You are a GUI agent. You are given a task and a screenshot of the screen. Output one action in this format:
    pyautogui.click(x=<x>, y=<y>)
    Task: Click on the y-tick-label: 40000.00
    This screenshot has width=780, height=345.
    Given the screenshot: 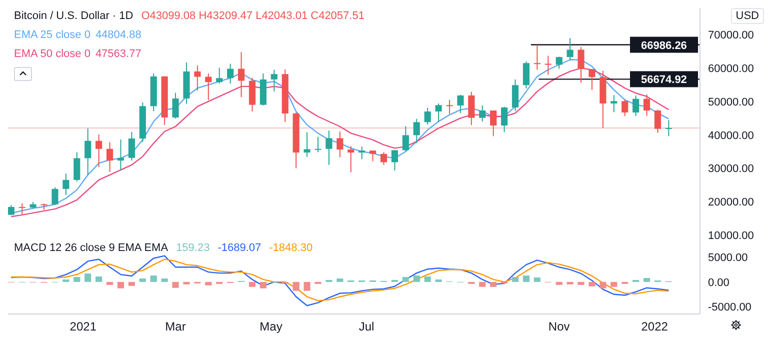 What is the action you would take?
    pyautogui.click(x=731, y=136)
    